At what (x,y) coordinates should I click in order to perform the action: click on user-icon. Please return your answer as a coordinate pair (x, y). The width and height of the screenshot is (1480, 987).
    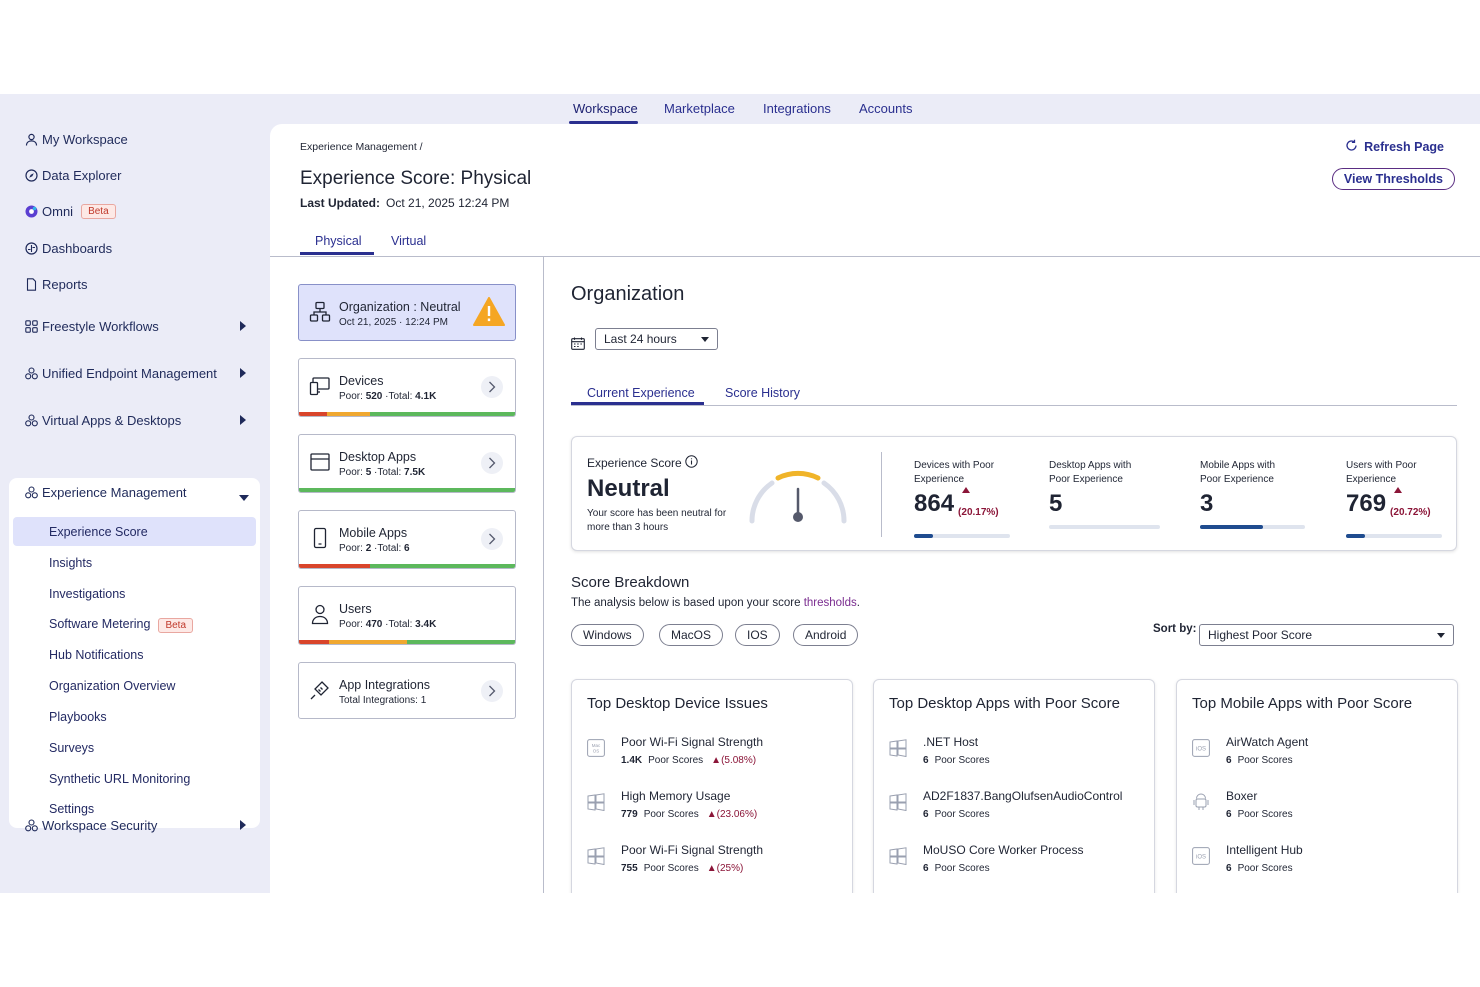
    Looking at the image, I should click on (320, 614).